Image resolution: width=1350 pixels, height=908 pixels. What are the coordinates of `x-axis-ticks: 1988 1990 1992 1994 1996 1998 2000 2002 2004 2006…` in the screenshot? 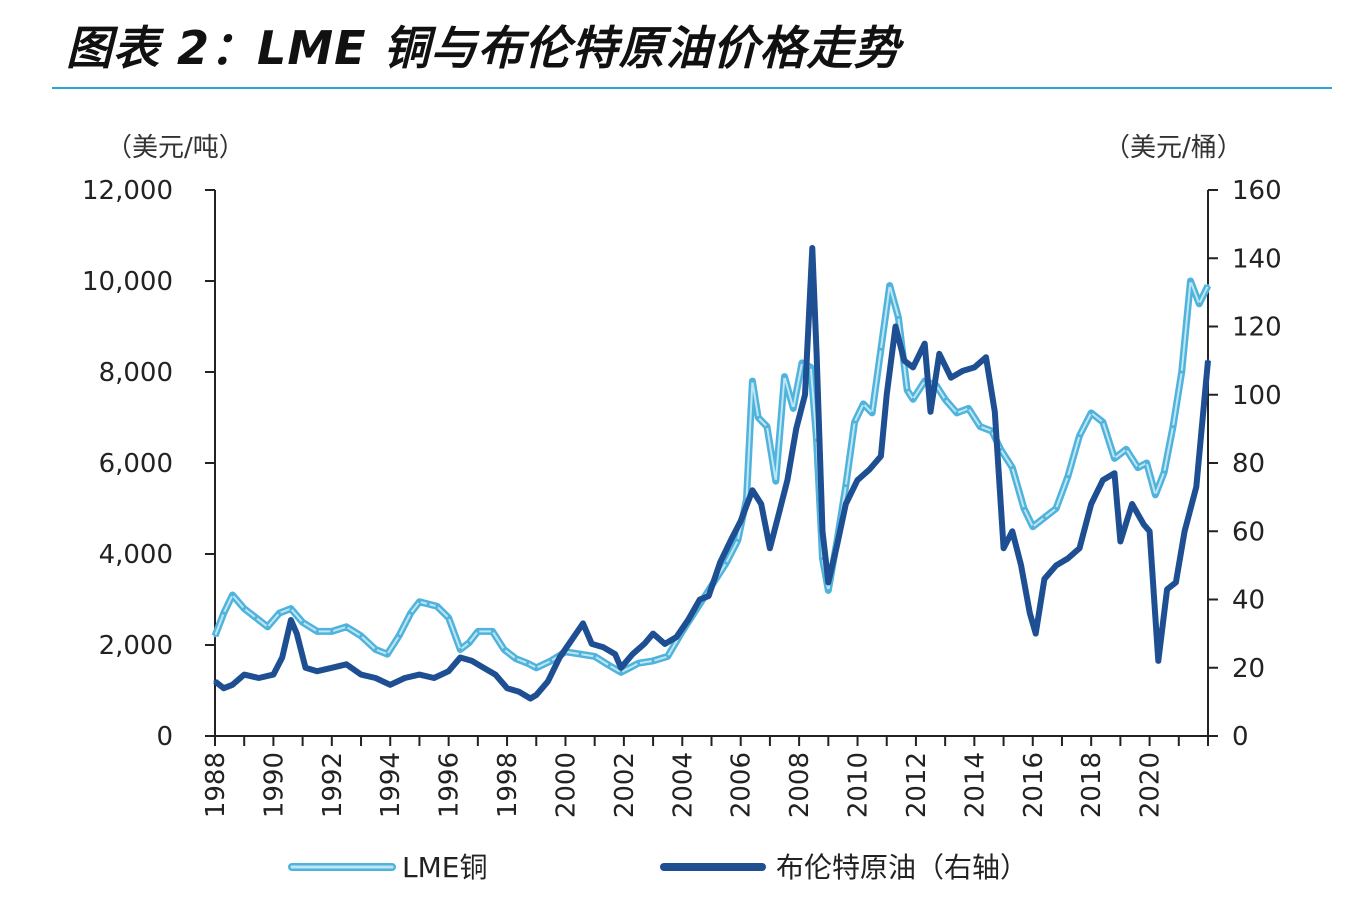 It's located at (705, 777).